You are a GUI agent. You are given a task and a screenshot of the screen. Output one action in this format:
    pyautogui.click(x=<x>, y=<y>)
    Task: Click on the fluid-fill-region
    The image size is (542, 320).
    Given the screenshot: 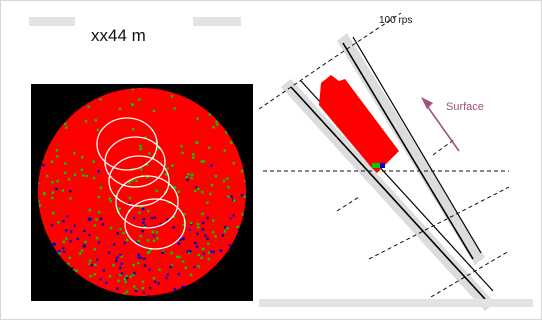 What is the action you would take?
    pyautogui.click(x=359, y=124)
    